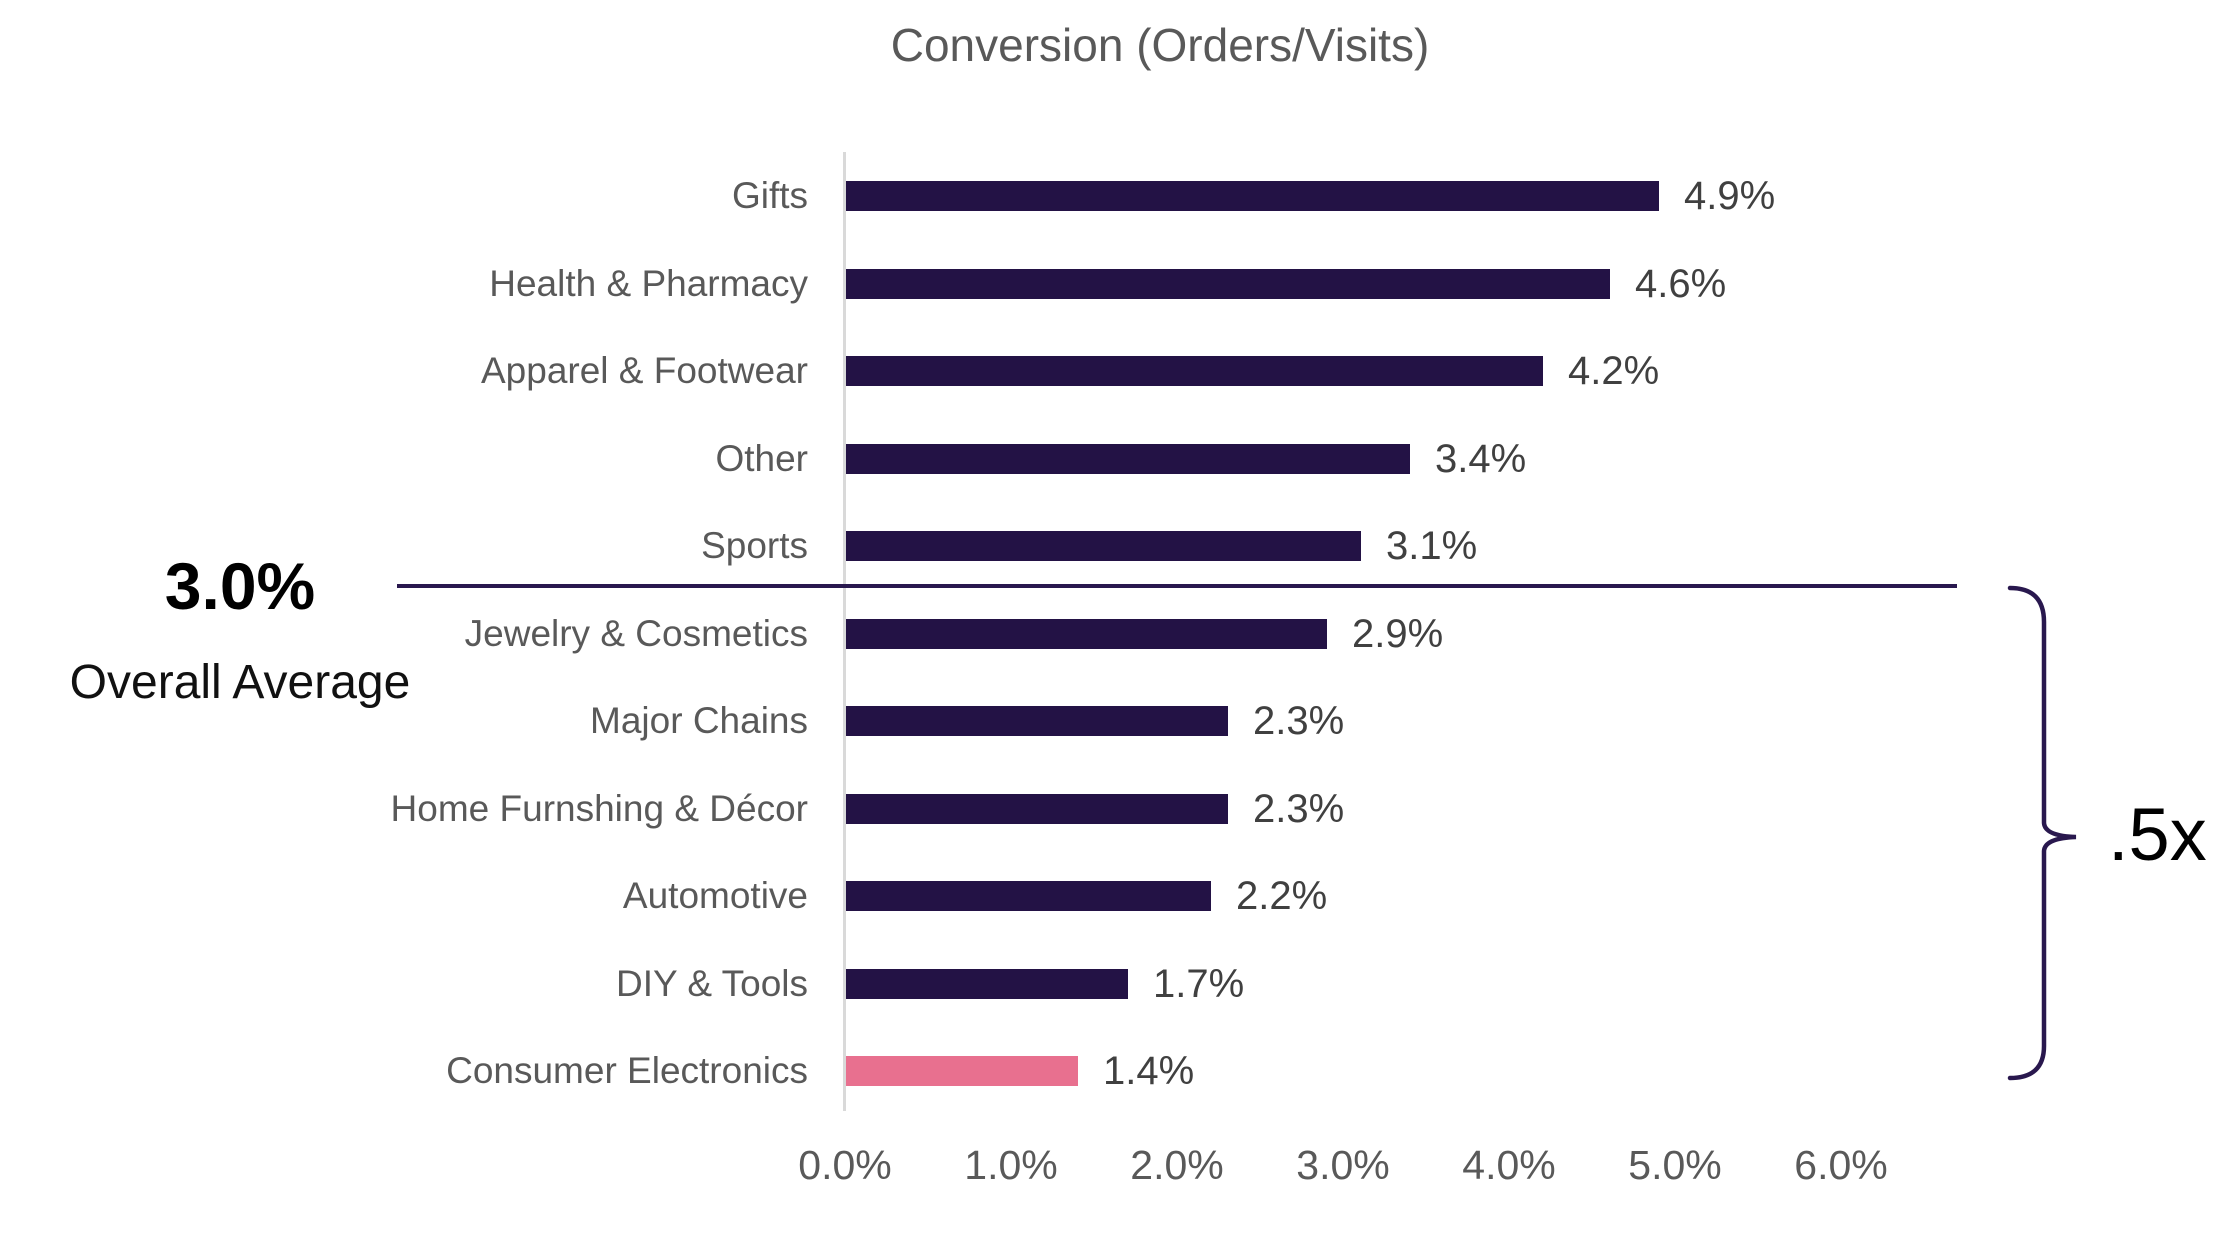  Describe the element at coordinates (1398, 634) in the screenshot. I see `value-label: 2.9%` at that location.